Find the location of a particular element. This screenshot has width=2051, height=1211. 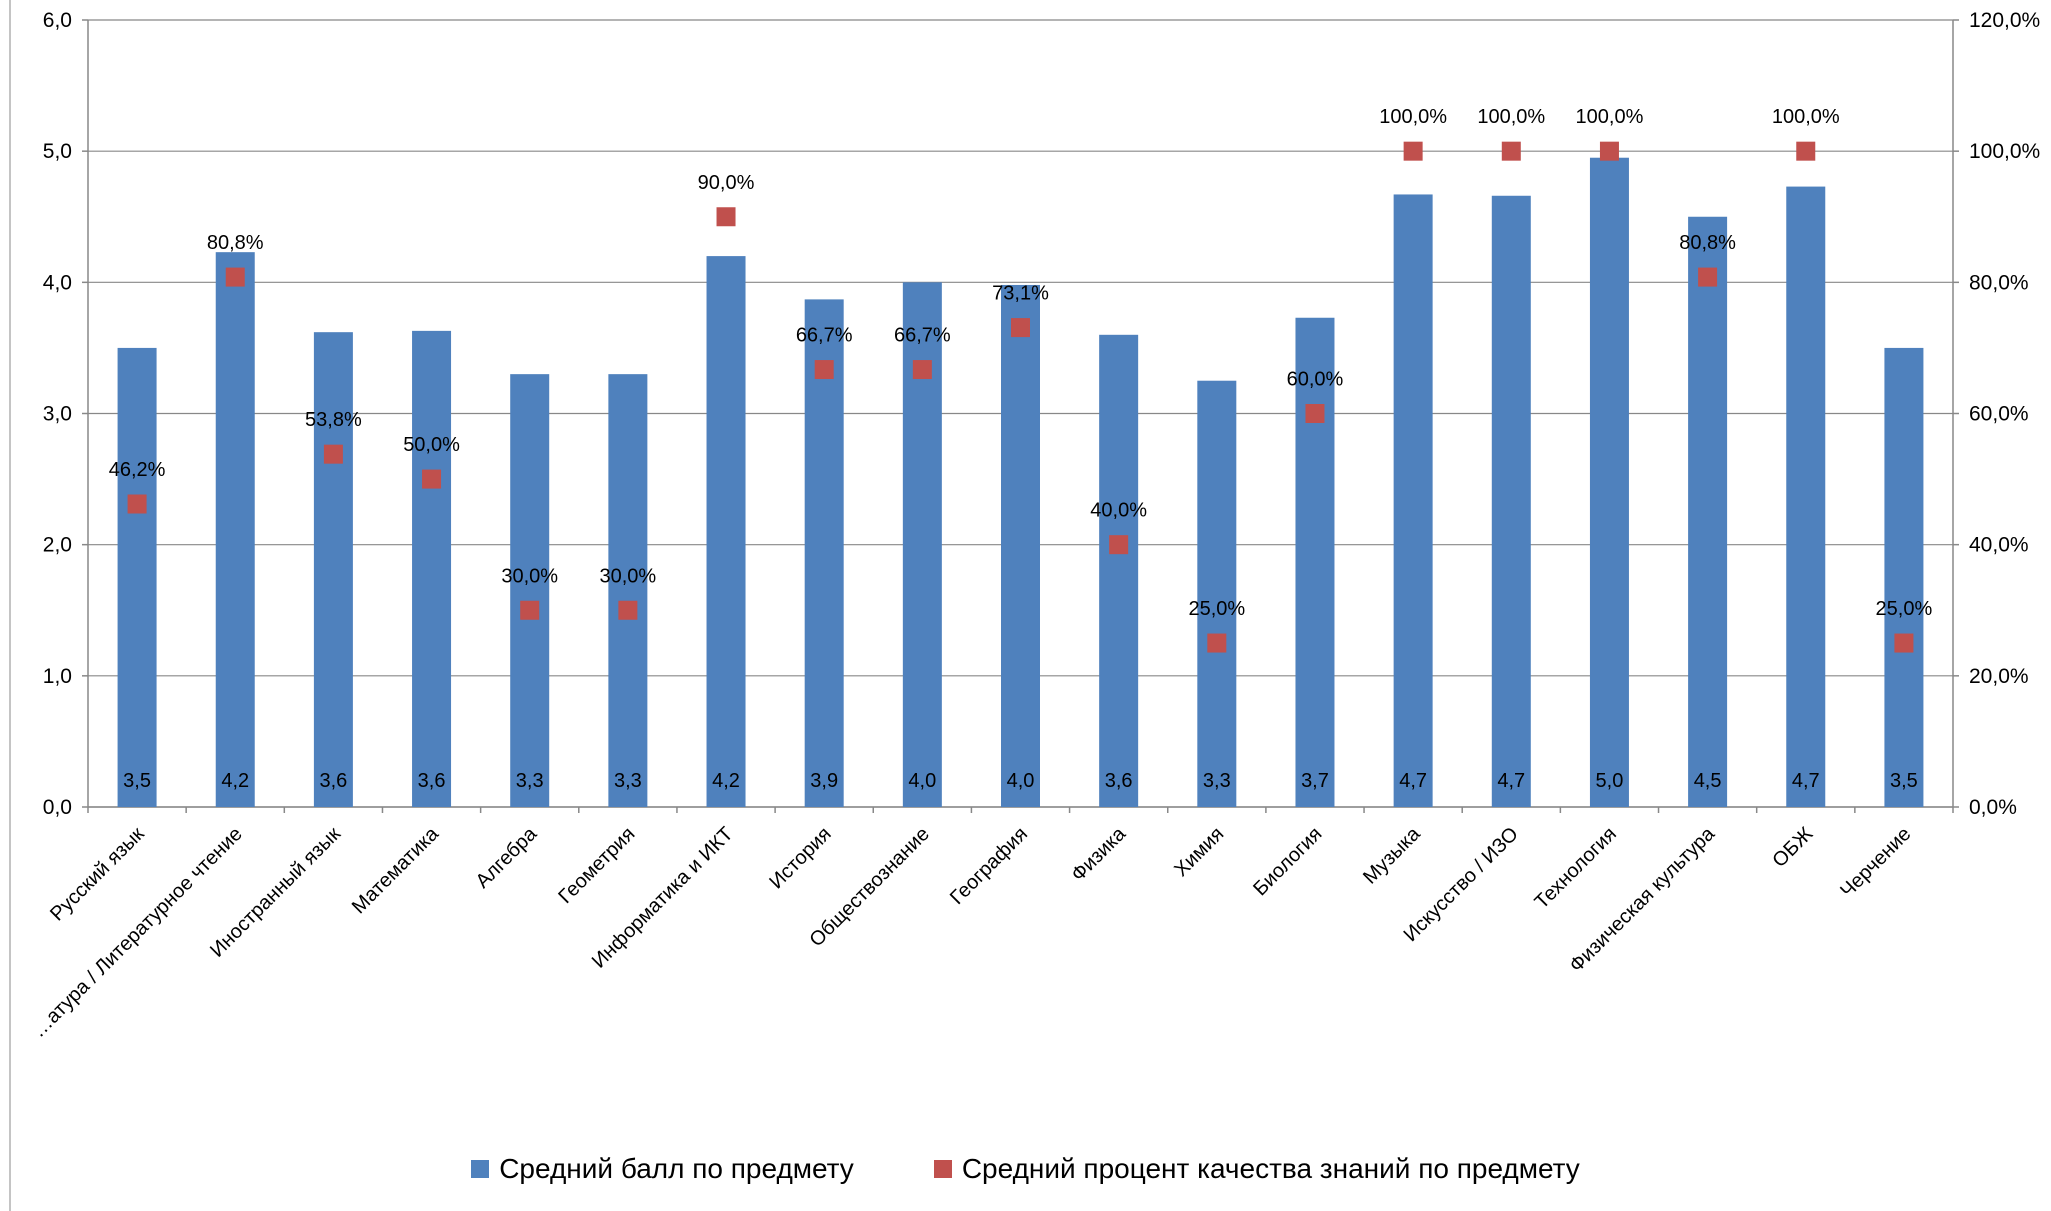

category-label: Черчение is located at coordinates (1875, 862).